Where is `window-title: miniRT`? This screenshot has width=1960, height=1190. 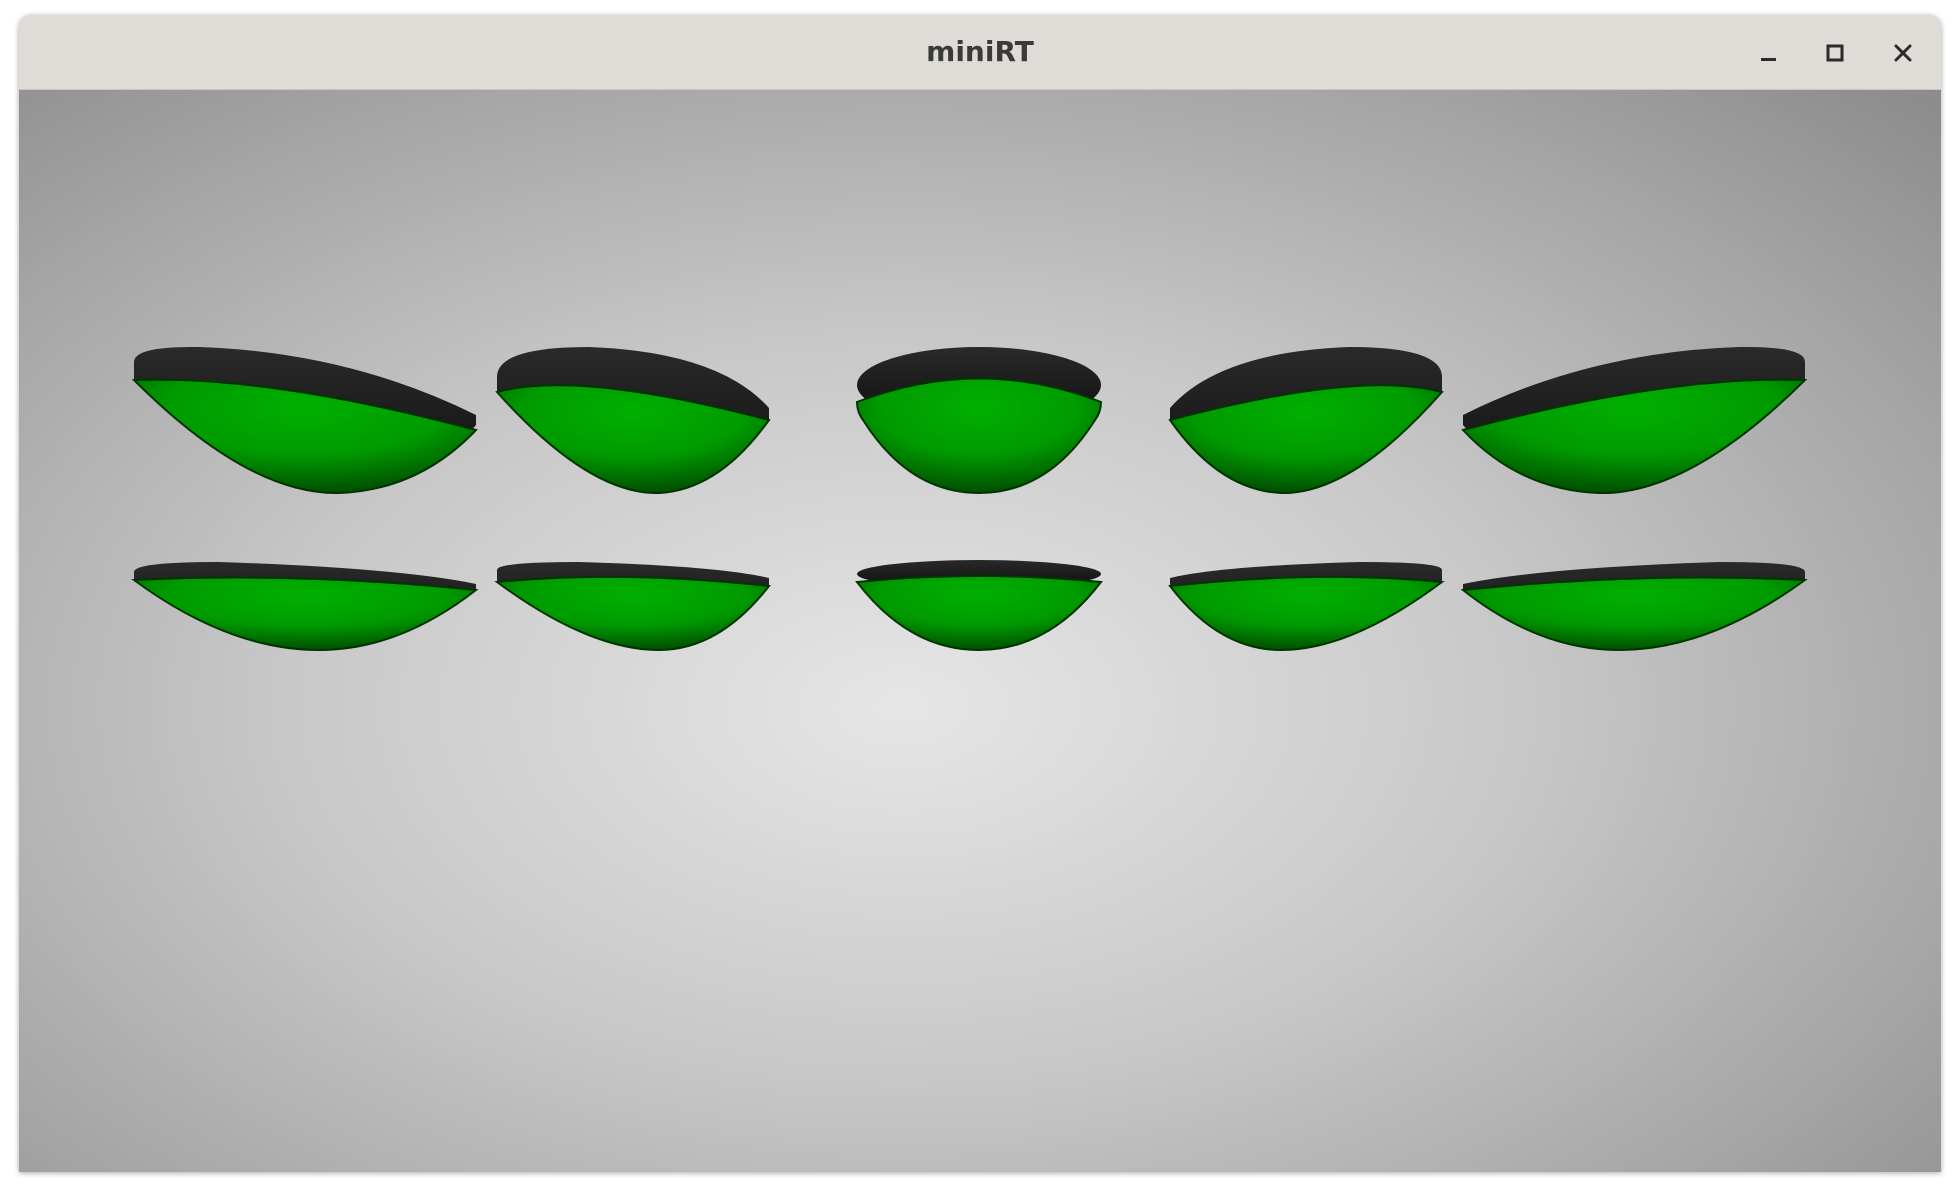
window-title: miniRT is located at coordinates (980, 51).